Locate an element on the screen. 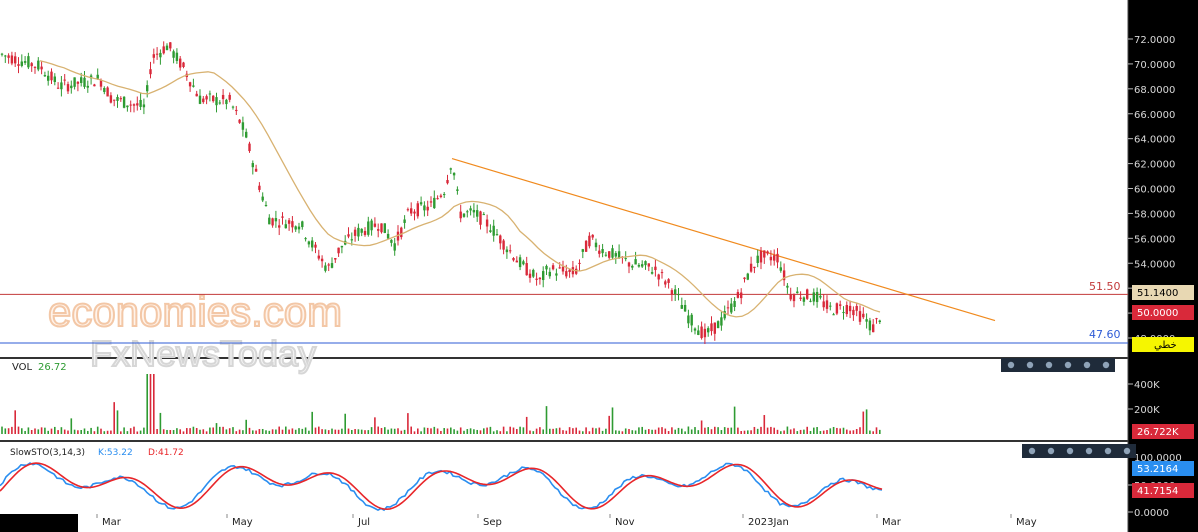 This screenshot has height=532, width=1198. y-tick-label: 58.0000 is located at coordinates (1154, 214).